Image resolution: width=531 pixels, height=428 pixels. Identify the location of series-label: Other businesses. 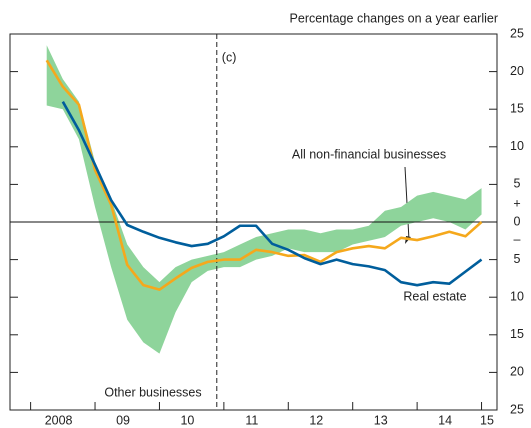
(152, 392).